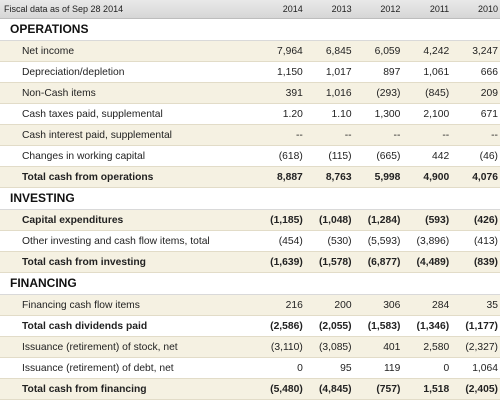 The height and width of the screenshot is (403, 500). I want to click on value-cell: 1,150, so click(290, 72).